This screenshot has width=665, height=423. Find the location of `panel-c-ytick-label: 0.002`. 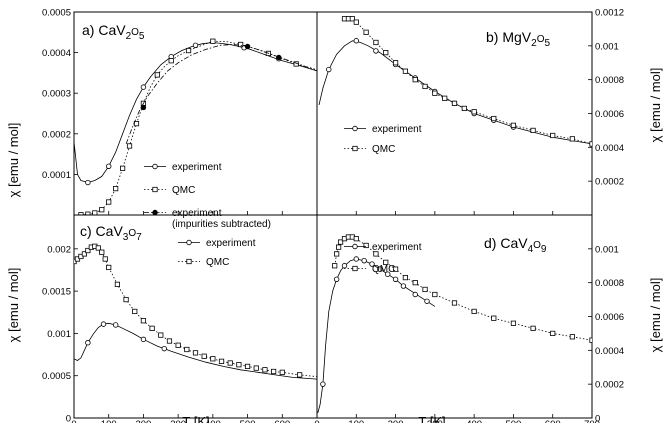

panel-c-ytick-label: 0.002 is located at coordinates (59, 249).